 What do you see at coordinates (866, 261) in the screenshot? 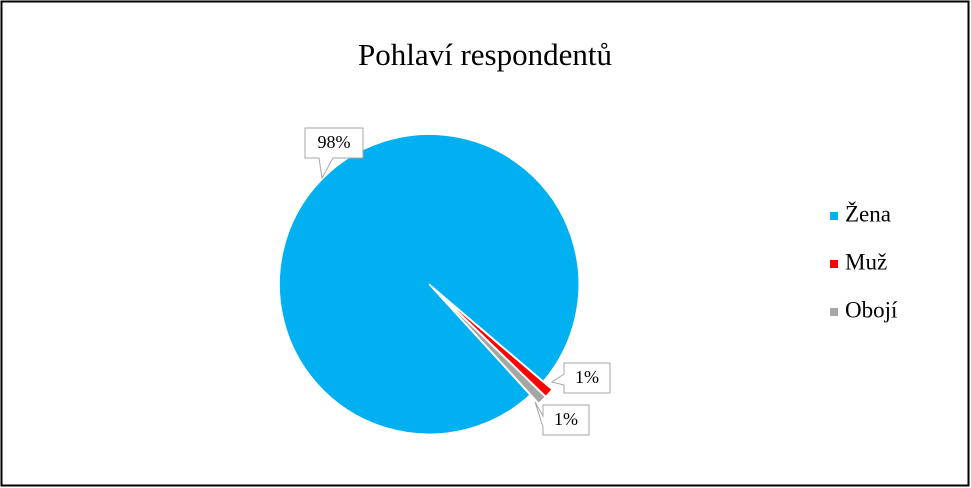
I see `legend-label: Muž` at bounding box center [866, 261].